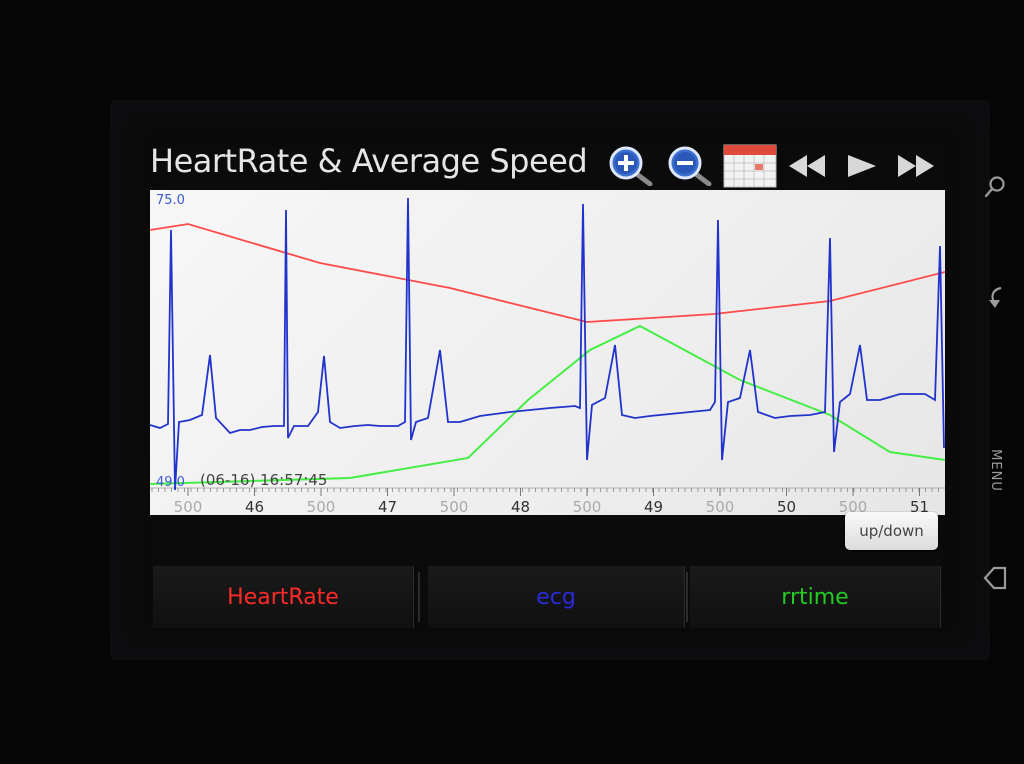 This screenshot has width=1024, height=764. I want to click on x-tick-label: 46, so click(254, 506).